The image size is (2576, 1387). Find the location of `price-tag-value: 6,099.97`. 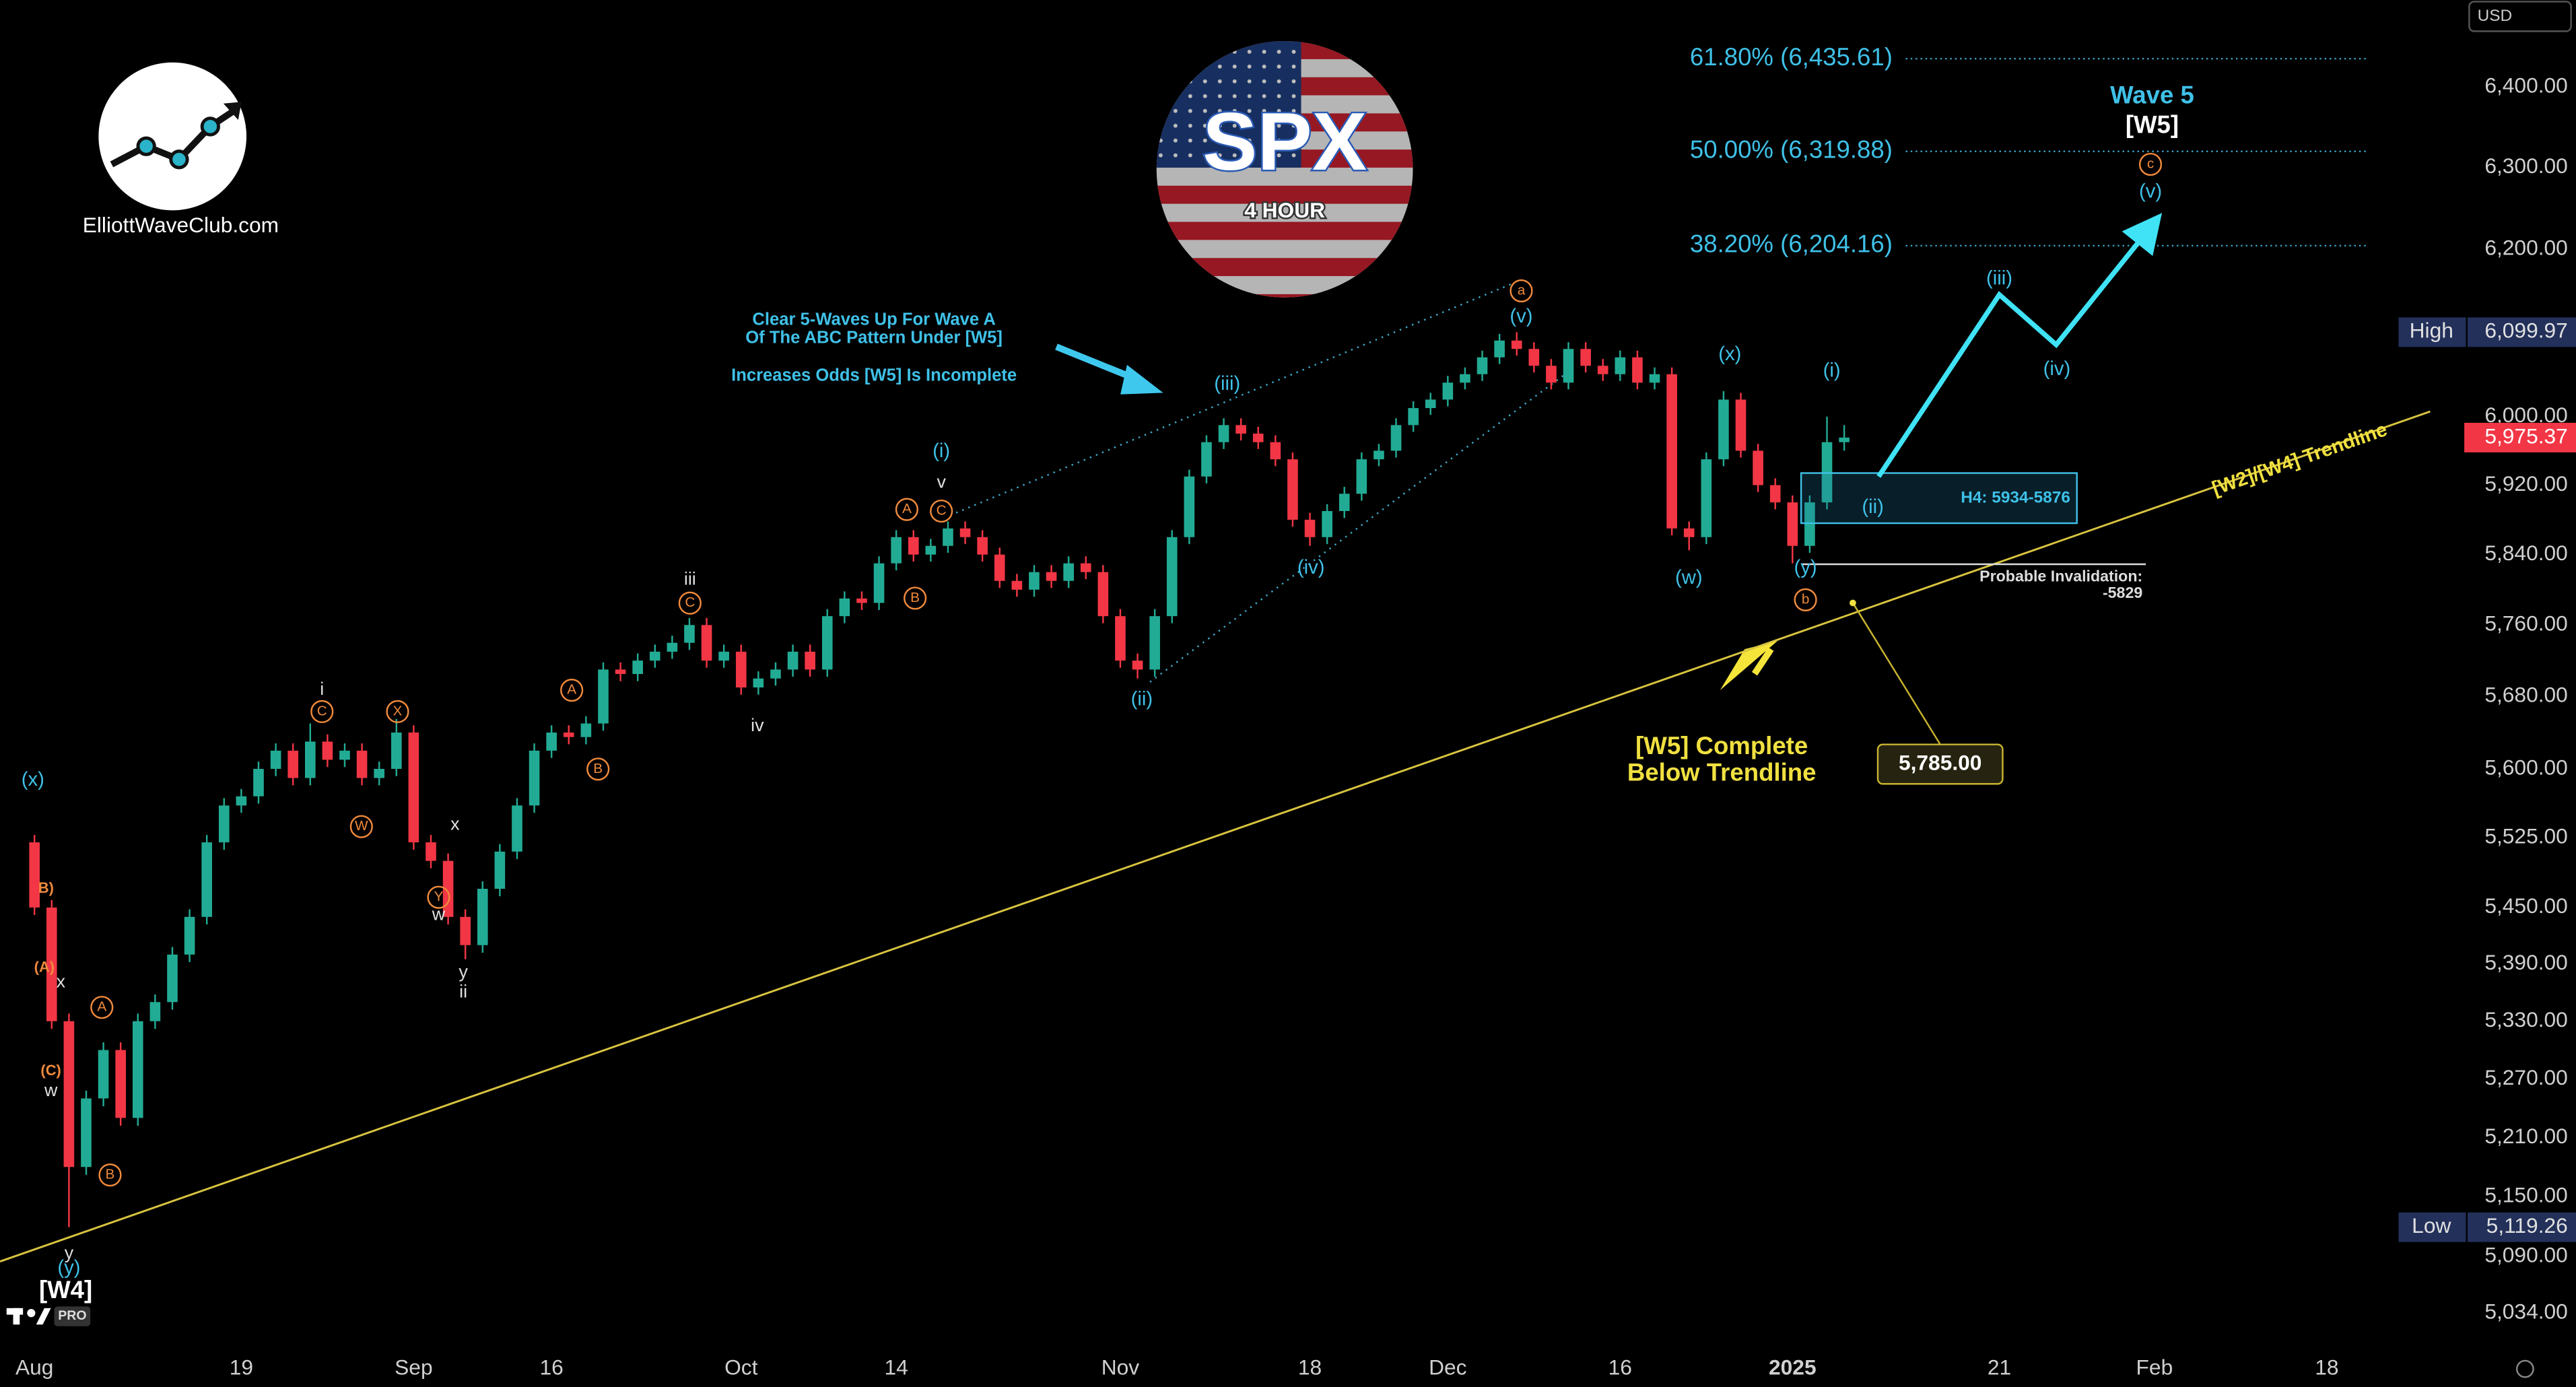

price-tag-value: 6,099.97 is located at coordinates (2525, 330).